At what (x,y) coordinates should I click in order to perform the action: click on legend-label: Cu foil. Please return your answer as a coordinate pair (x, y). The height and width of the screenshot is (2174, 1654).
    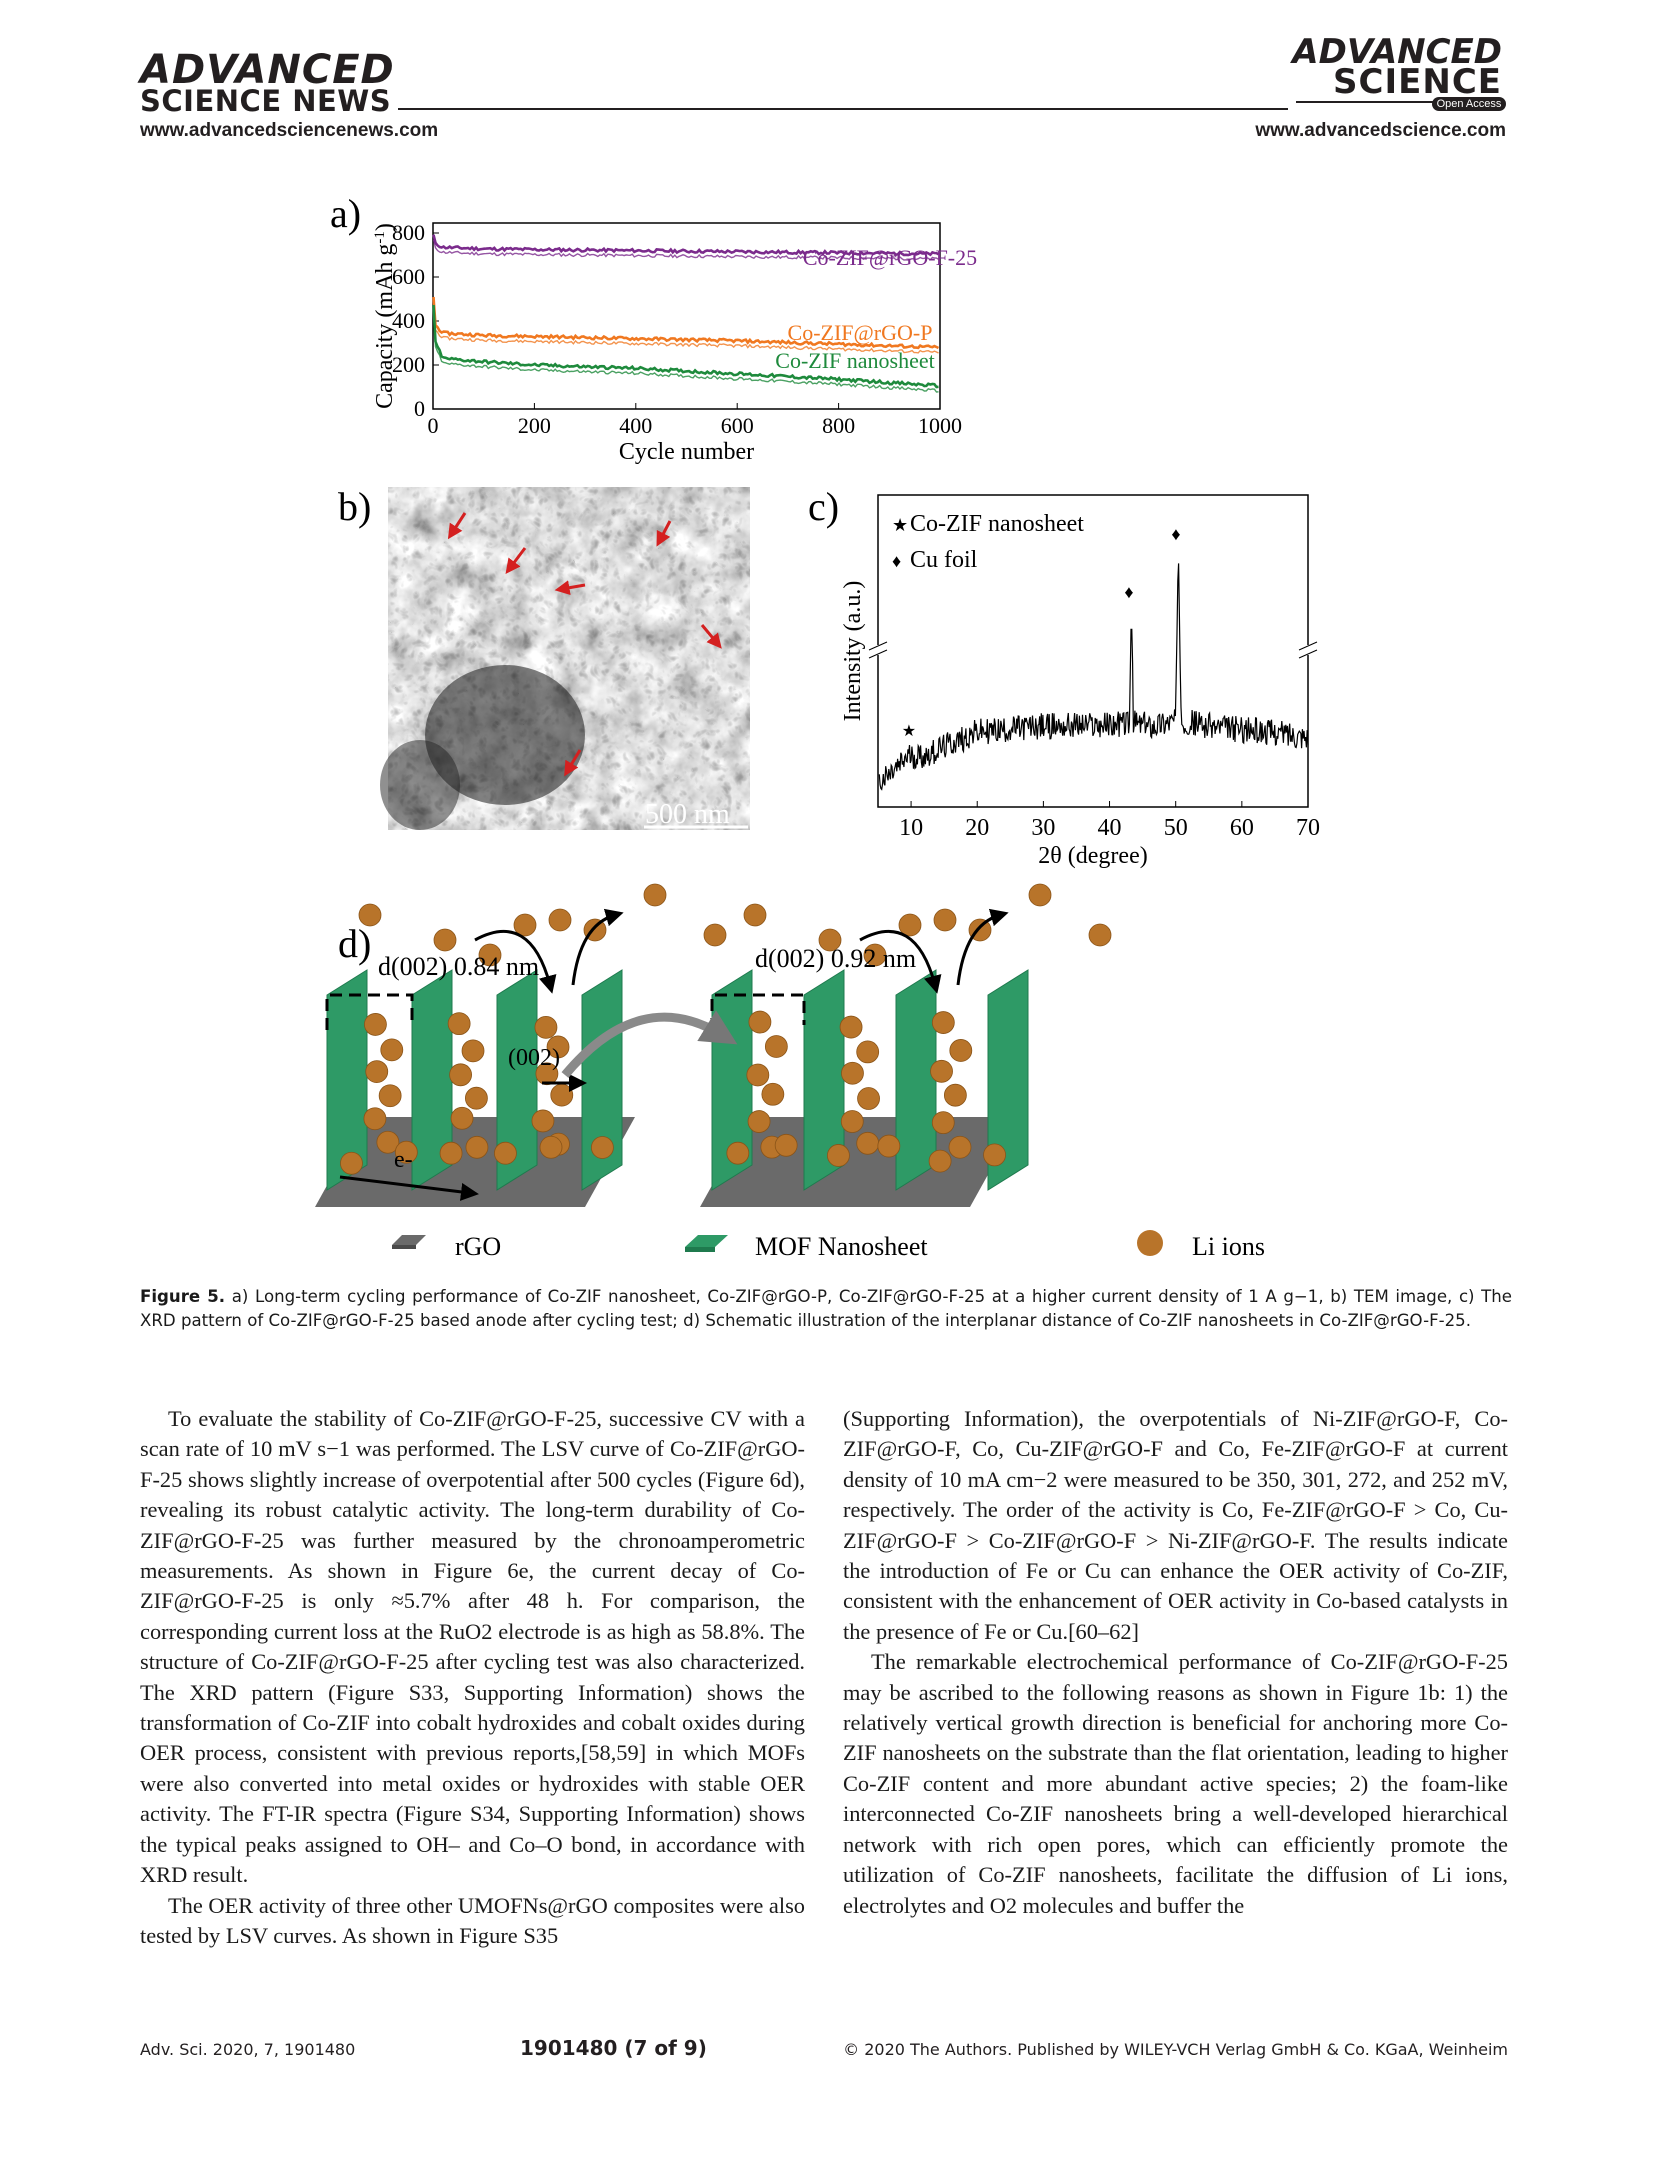
    Looking at the image, I should click on (944, 560).